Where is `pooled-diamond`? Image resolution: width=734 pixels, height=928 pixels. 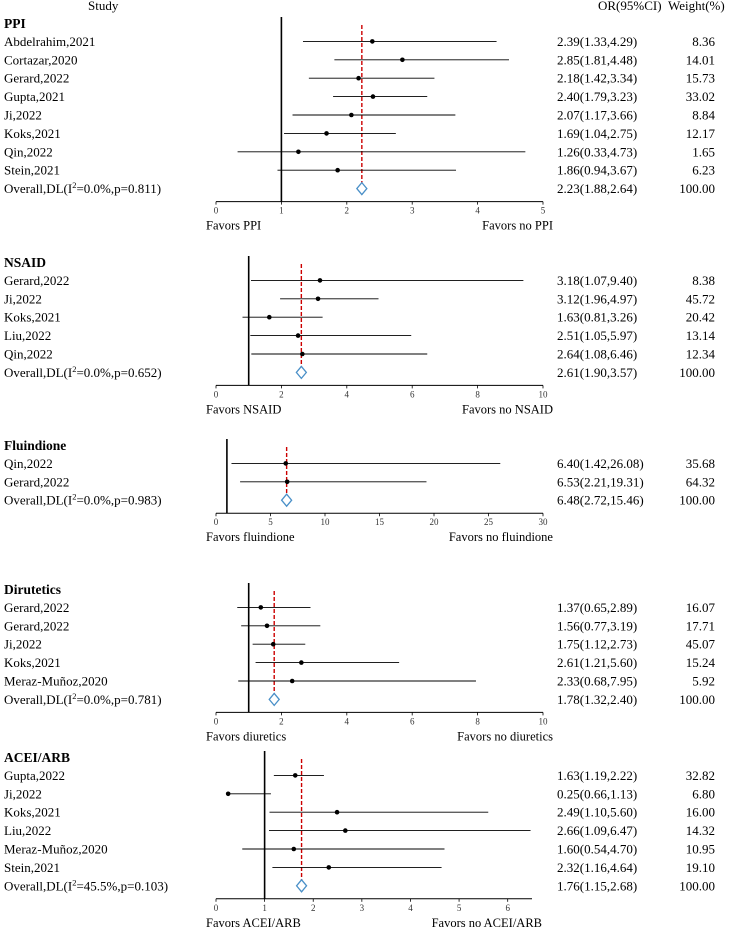 pooled-diamond is located at coordinates (301, 885).